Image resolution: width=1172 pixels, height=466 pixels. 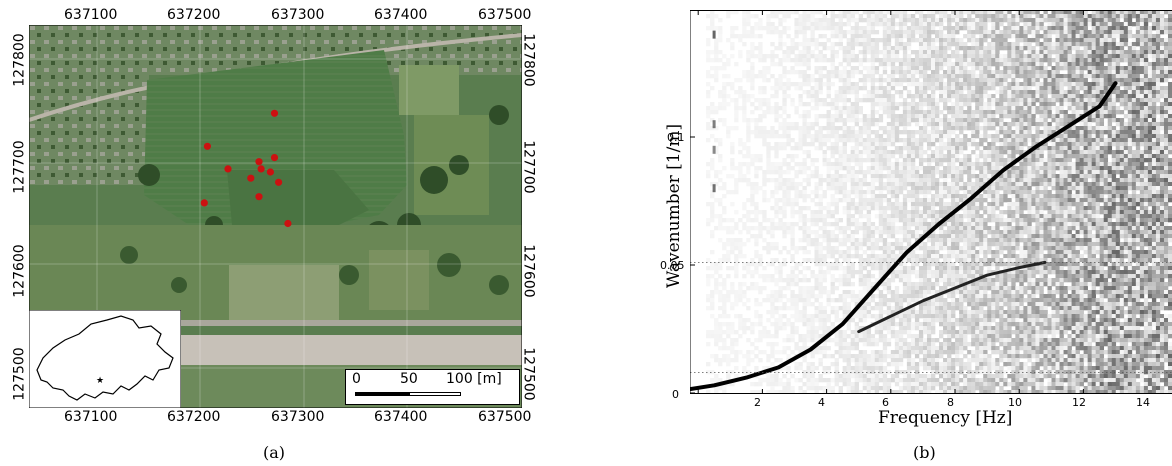 I want to click on tick-y-127600-right: 127600, so click(x=528, y=271).